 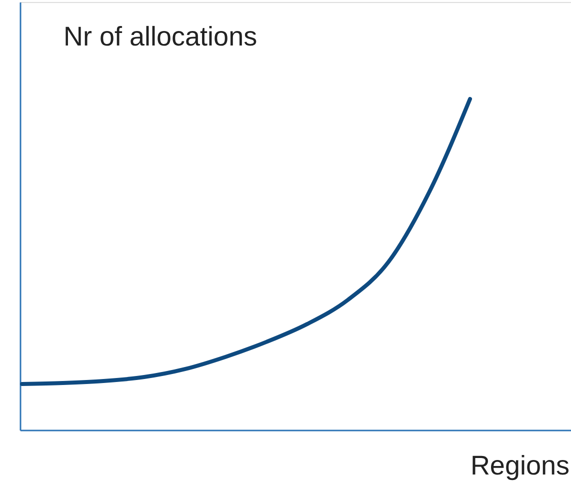 What do you see at coordinates (161, 37) in the screenshot?
I see `y-axis-title: Nr of allocations` at bounding box center [161, 37].